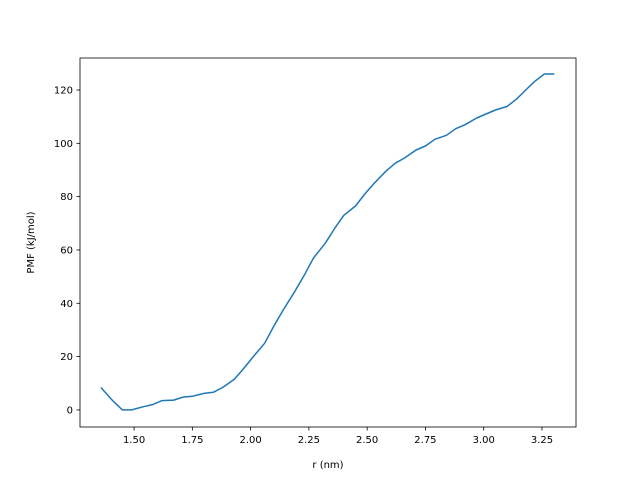  I want to click on x-tick-label: 2.00, so click(250, 440).